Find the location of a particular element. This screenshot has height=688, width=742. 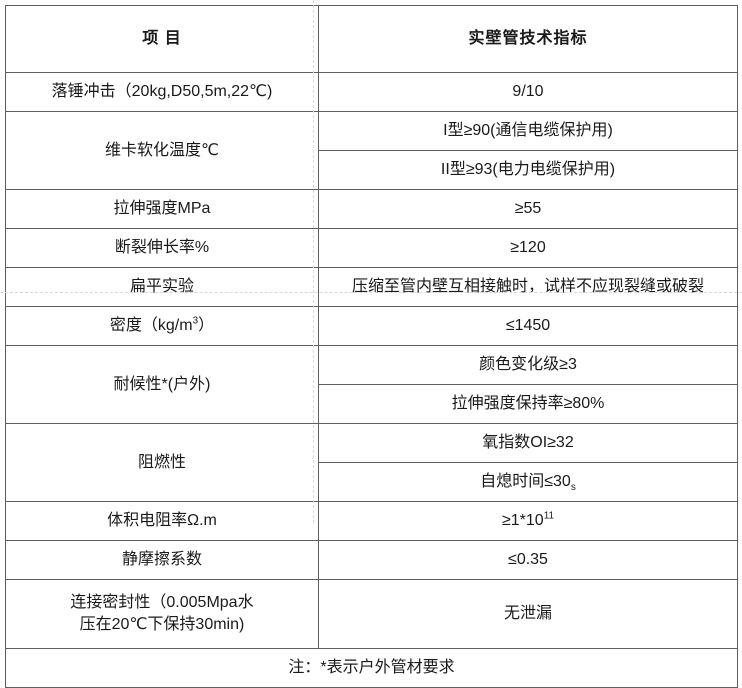

table-note-row: 注：*表示户外管材要求 is located at coordinates (371, 668).